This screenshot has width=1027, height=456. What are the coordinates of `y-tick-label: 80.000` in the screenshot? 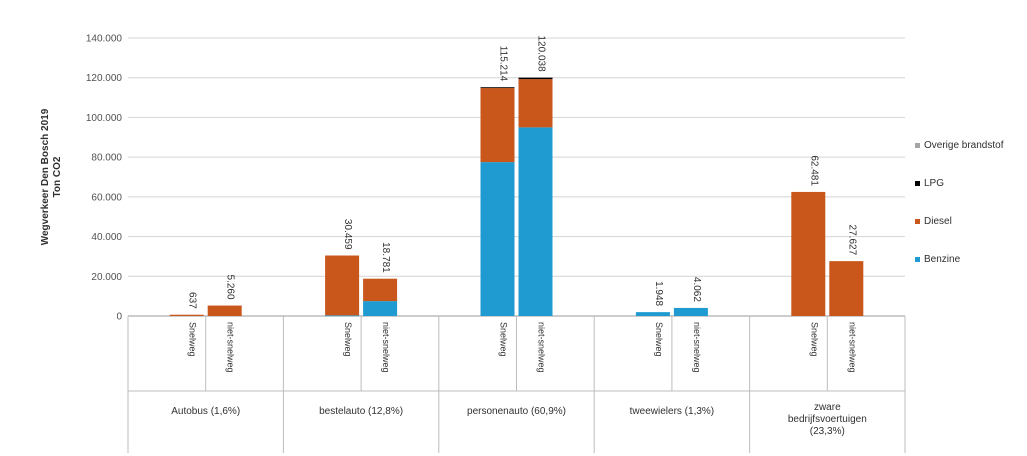 It's located at (106, 158).